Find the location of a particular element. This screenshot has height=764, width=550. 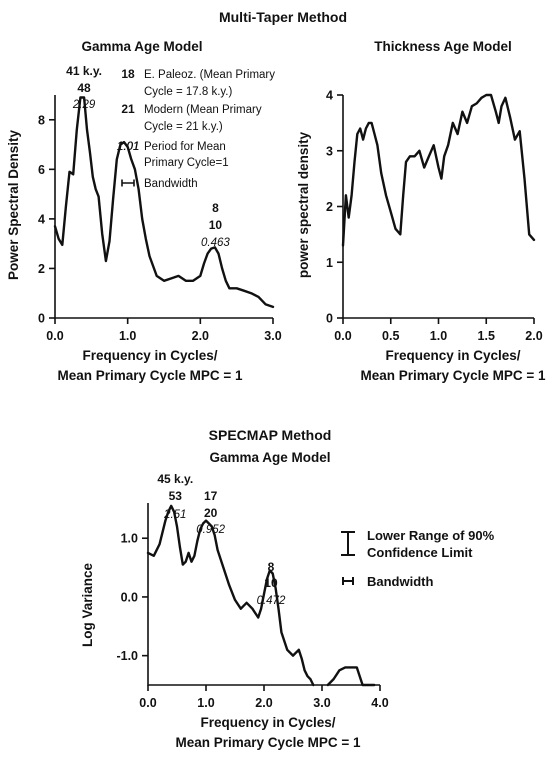

y-axis-label: power spectral density is located at coordinates (303, 204).